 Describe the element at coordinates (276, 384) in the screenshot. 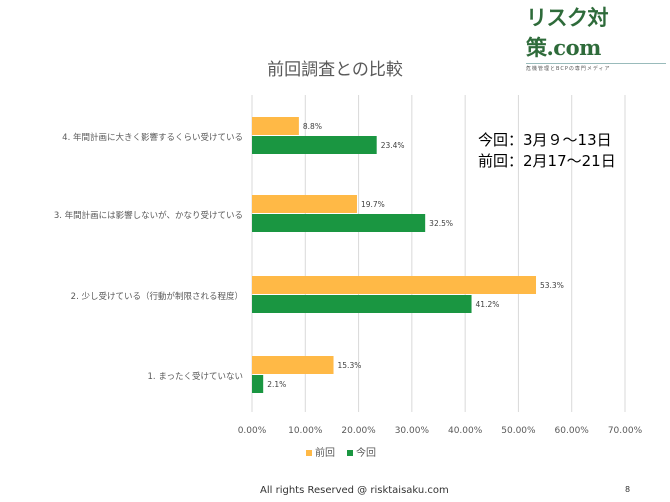

I see `data-label: 2.1%` at that location.